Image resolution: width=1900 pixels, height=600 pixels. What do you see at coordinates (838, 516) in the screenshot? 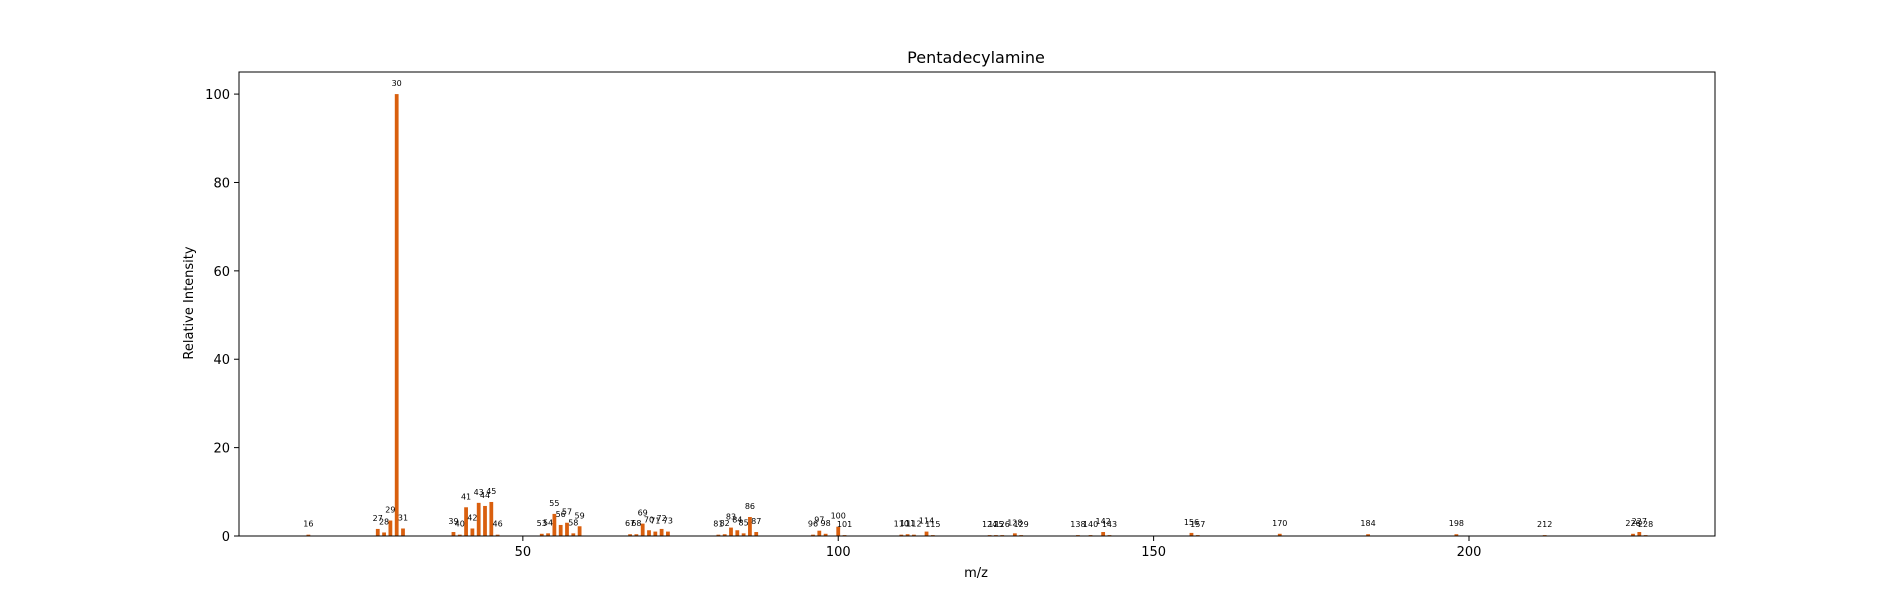
I see `peak-label: 100` at bounding box center [838, 516].